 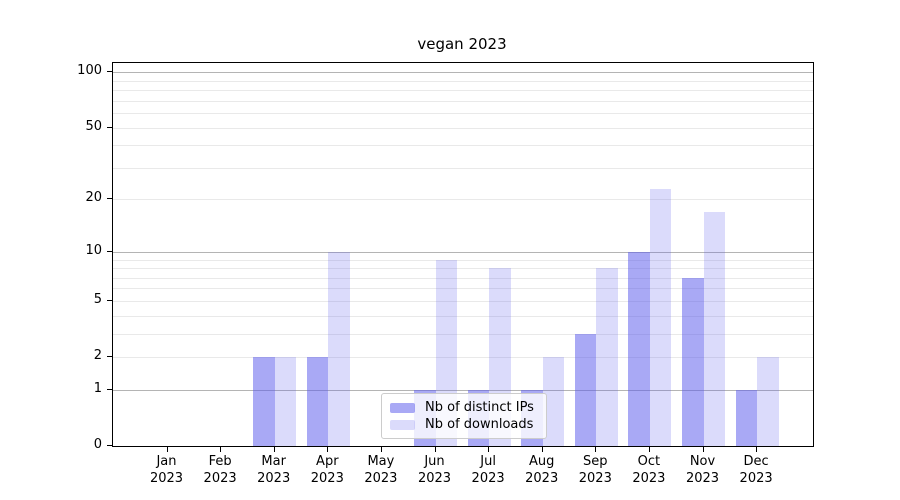 I want to click on x-tick-month: Apr, so click(x=327, y=461).